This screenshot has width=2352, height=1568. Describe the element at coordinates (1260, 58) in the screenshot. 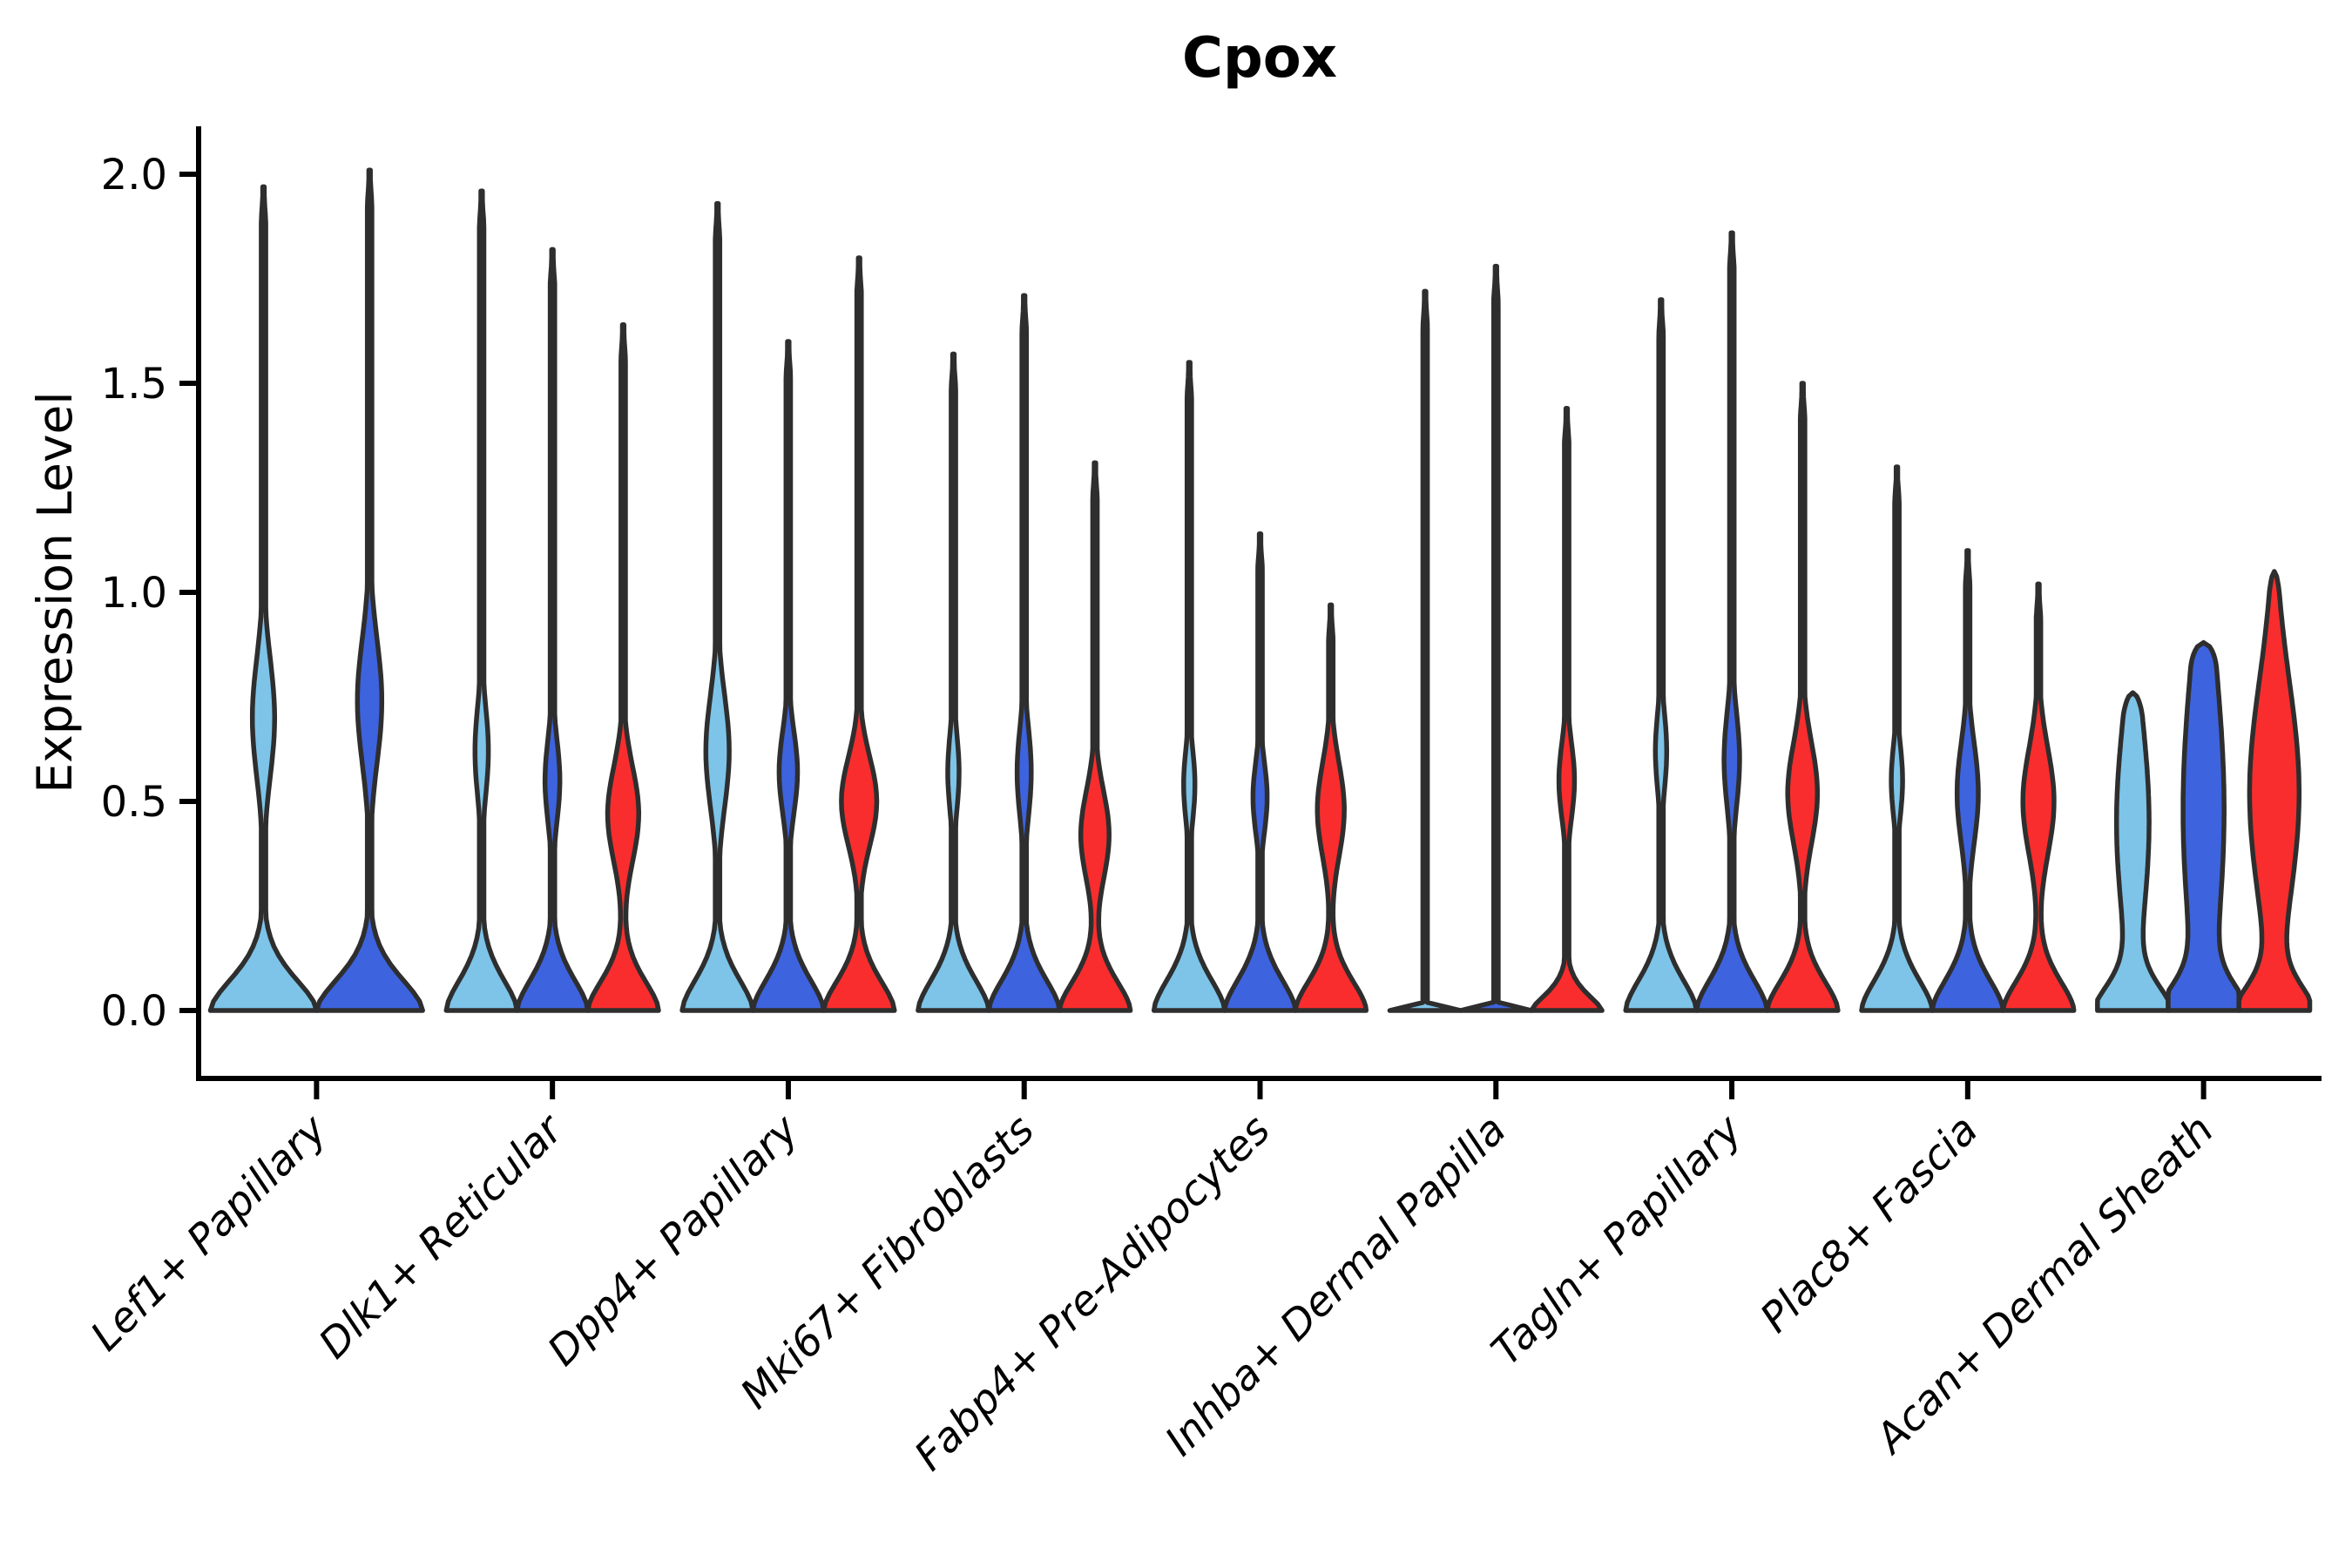

I see `chart-title: Cpox` at that location.